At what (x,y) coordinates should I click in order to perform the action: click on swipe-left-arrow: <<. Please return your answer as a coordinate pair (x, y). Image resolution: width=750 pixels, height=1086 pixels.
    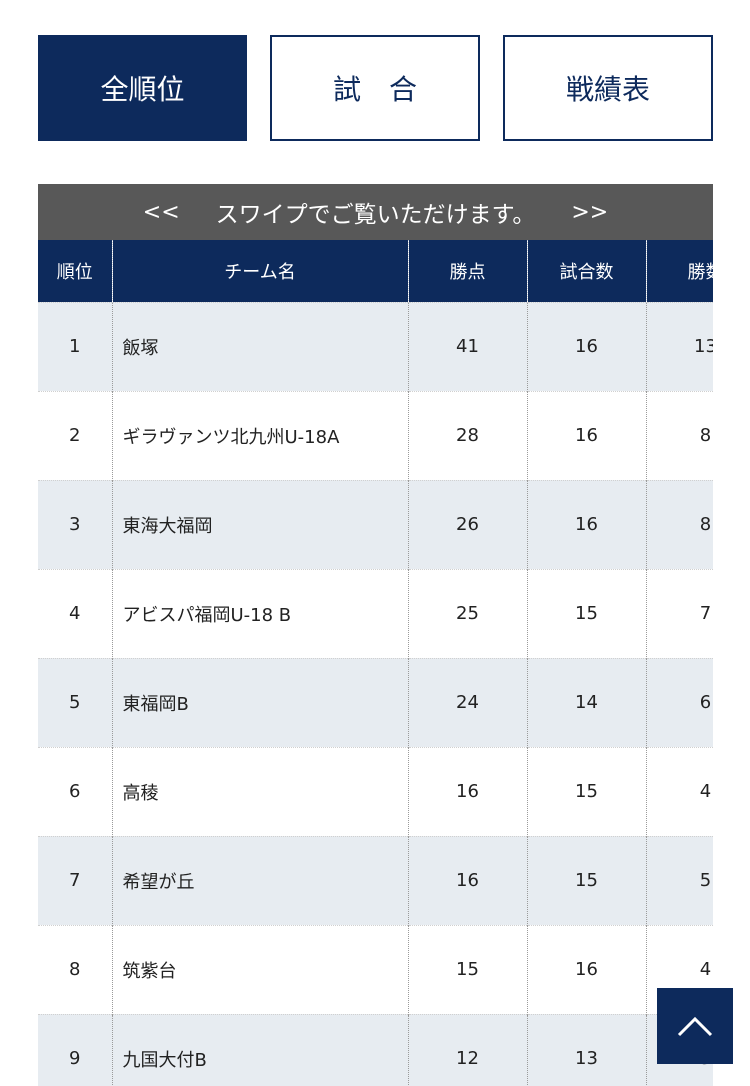
    Looking at the image, I should click on (161, 212).